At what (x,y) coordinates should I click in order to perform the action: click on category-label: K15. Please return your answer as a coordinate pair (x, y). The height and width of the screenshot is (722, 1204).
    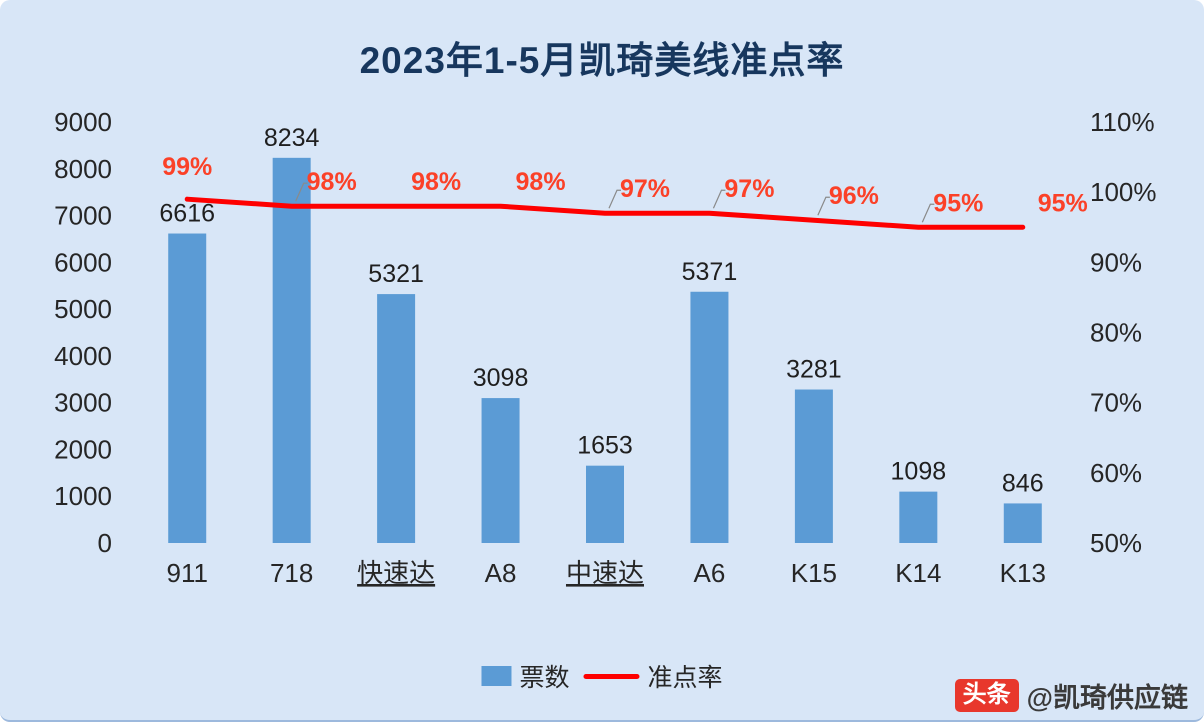
    Looking at the image, I should click on (814, 573).